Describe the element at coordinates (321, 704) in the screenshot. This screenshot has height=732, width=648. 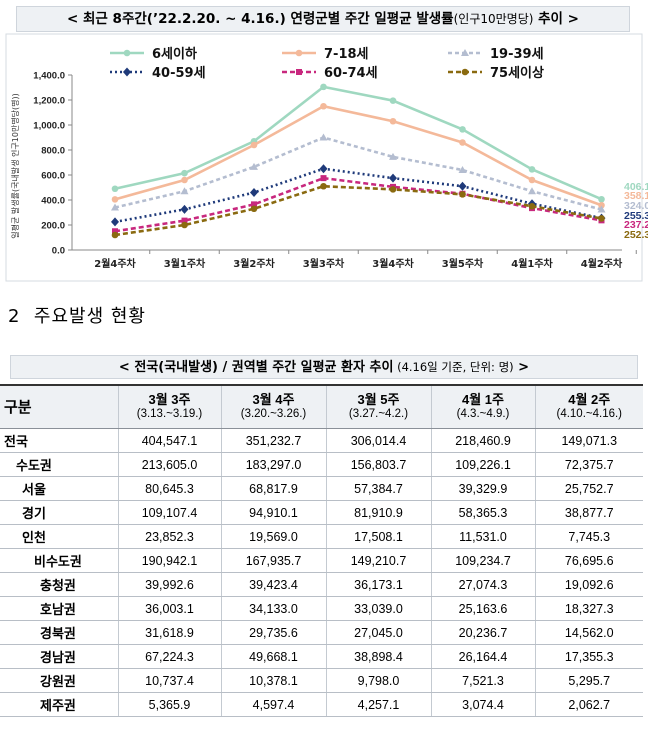
I see `table-row: 제주권 5,365.9 4,597.4 4,257.1 3,074.4 2,062.7` at that location.